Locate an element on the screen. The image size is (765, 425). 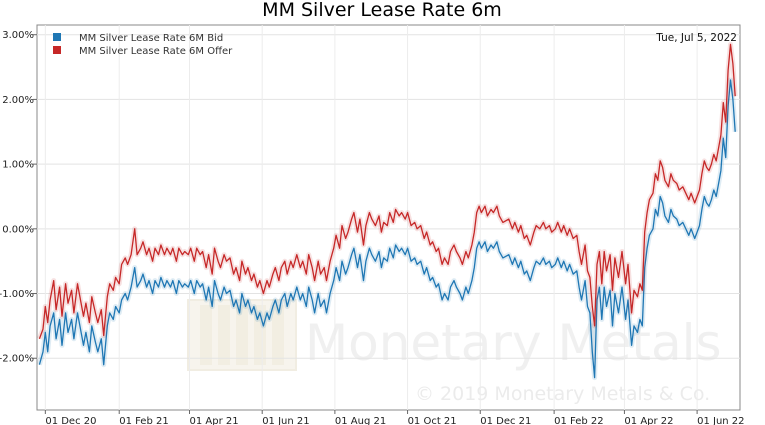
y-tick-label: 1.00% is located at coordinates (18, 165).